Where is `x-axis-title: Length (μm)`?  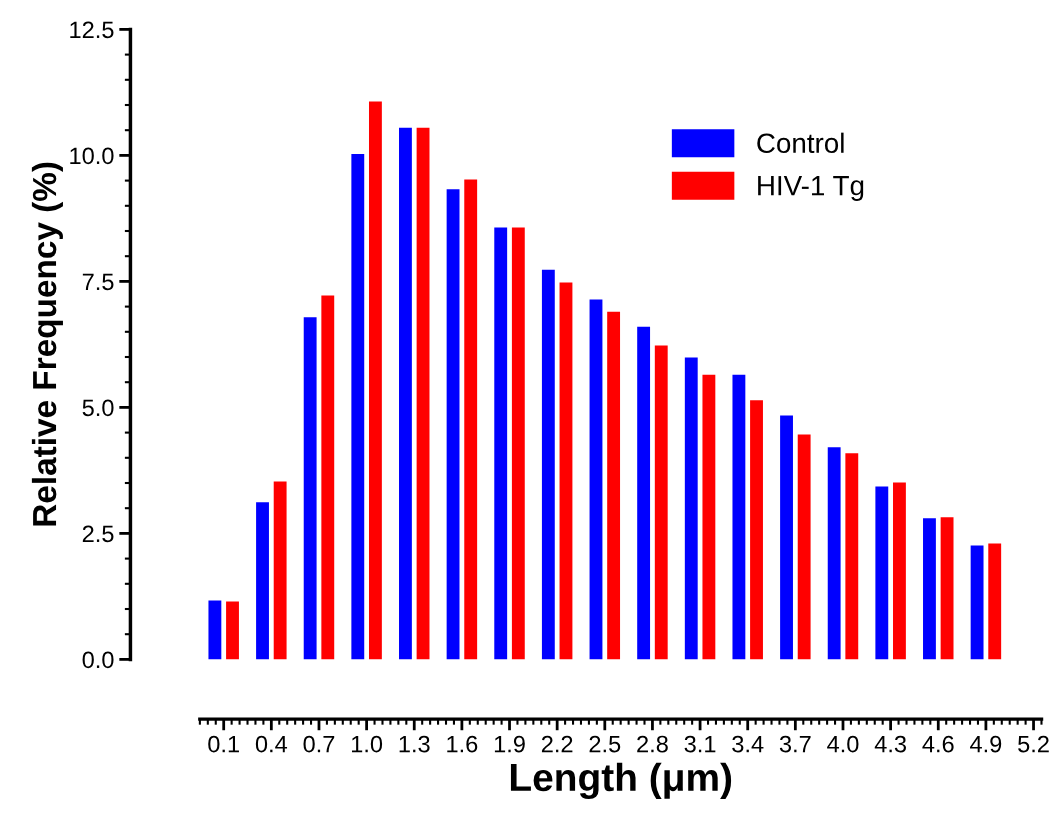 x-axis-title: Length (μm) is located at coordinates (621, 781).